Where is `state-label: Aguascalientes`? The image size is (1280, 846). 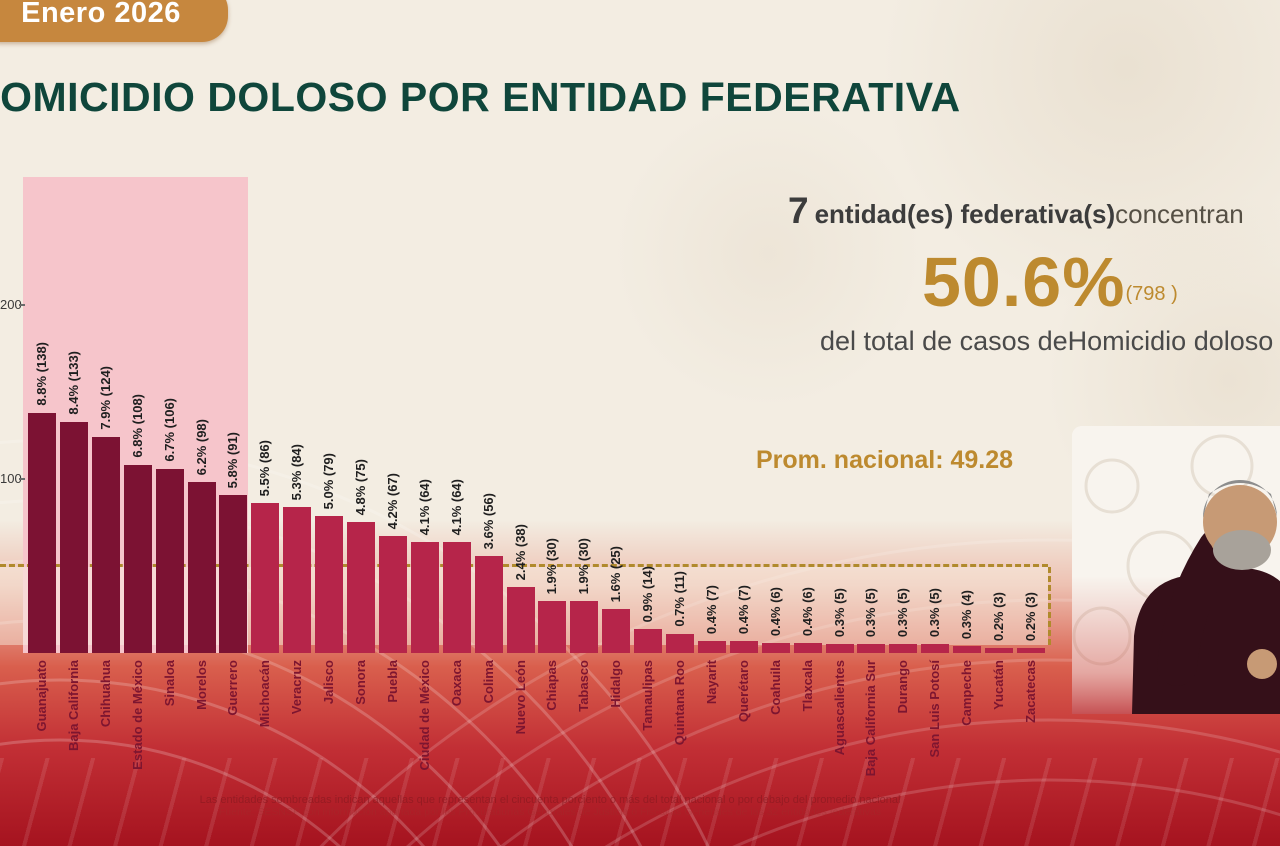
state-label: Aguascalientes is located at coordinates (839, 708).